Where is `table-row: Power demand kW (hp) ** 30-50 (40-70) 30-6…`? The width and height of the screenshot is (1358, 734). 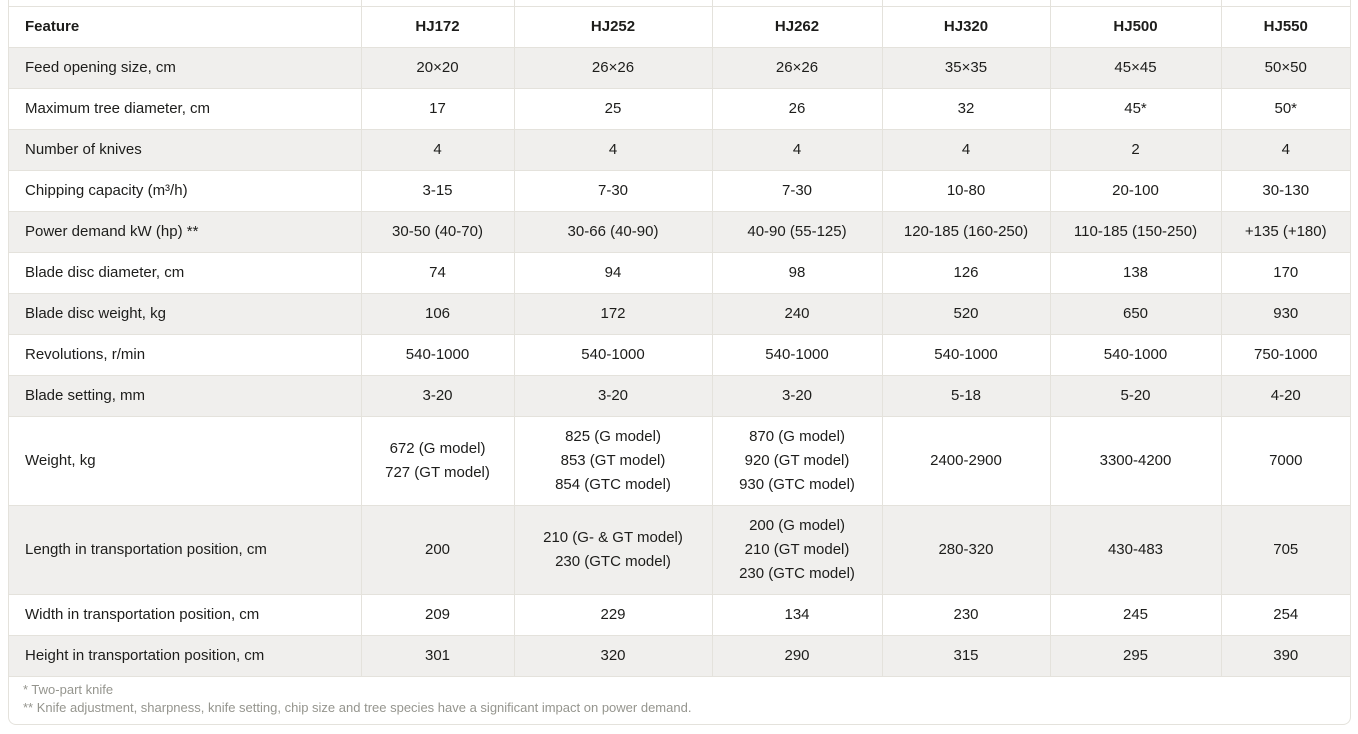
table-row: Power demand kW (hp) ** 30-50 (40-70) 30-6… is located at coordinates (679, 232).